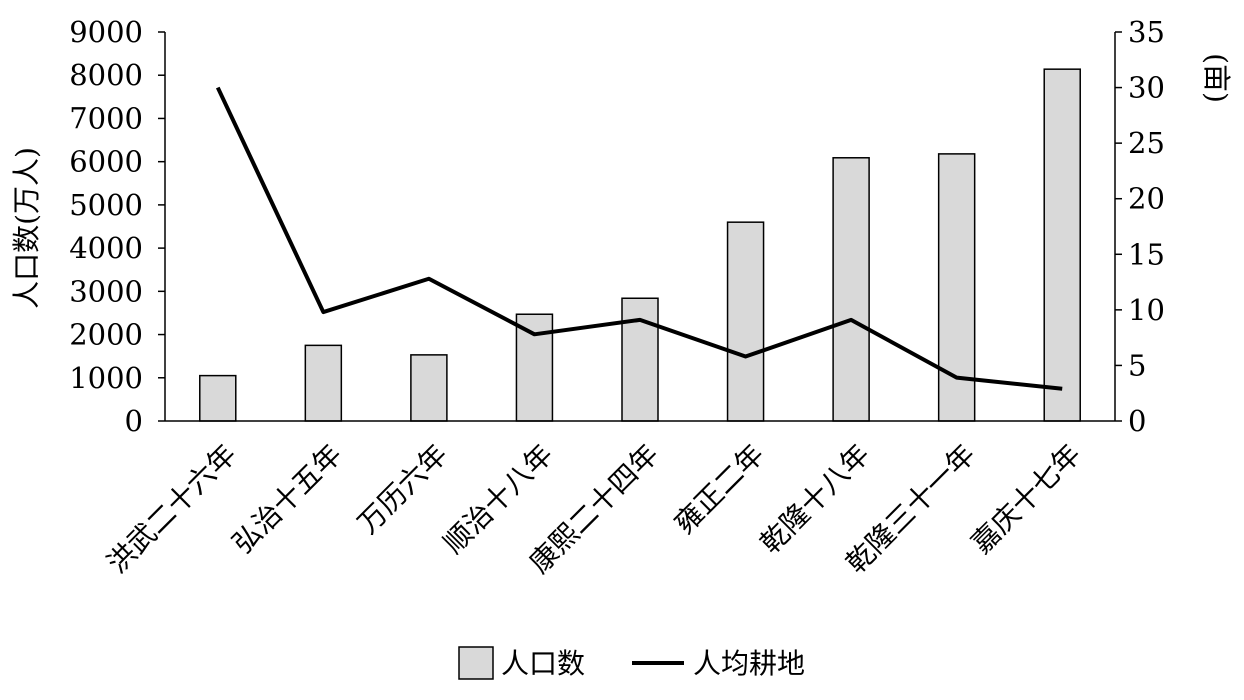  Describe the element at coordinates (134, 421) in the screenshot. I see `left-tick-label: 0` at that location.